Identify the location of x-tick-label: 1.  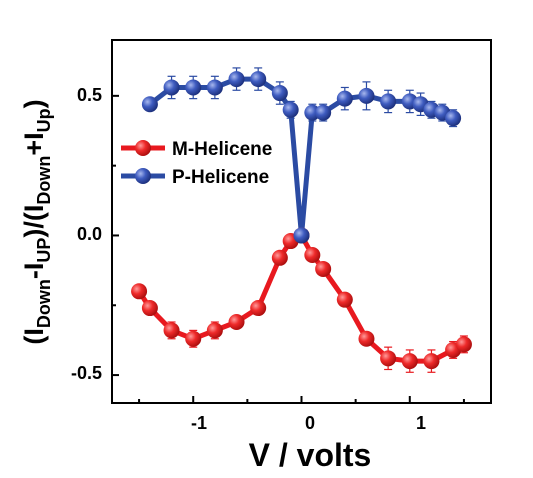
(421, 423).